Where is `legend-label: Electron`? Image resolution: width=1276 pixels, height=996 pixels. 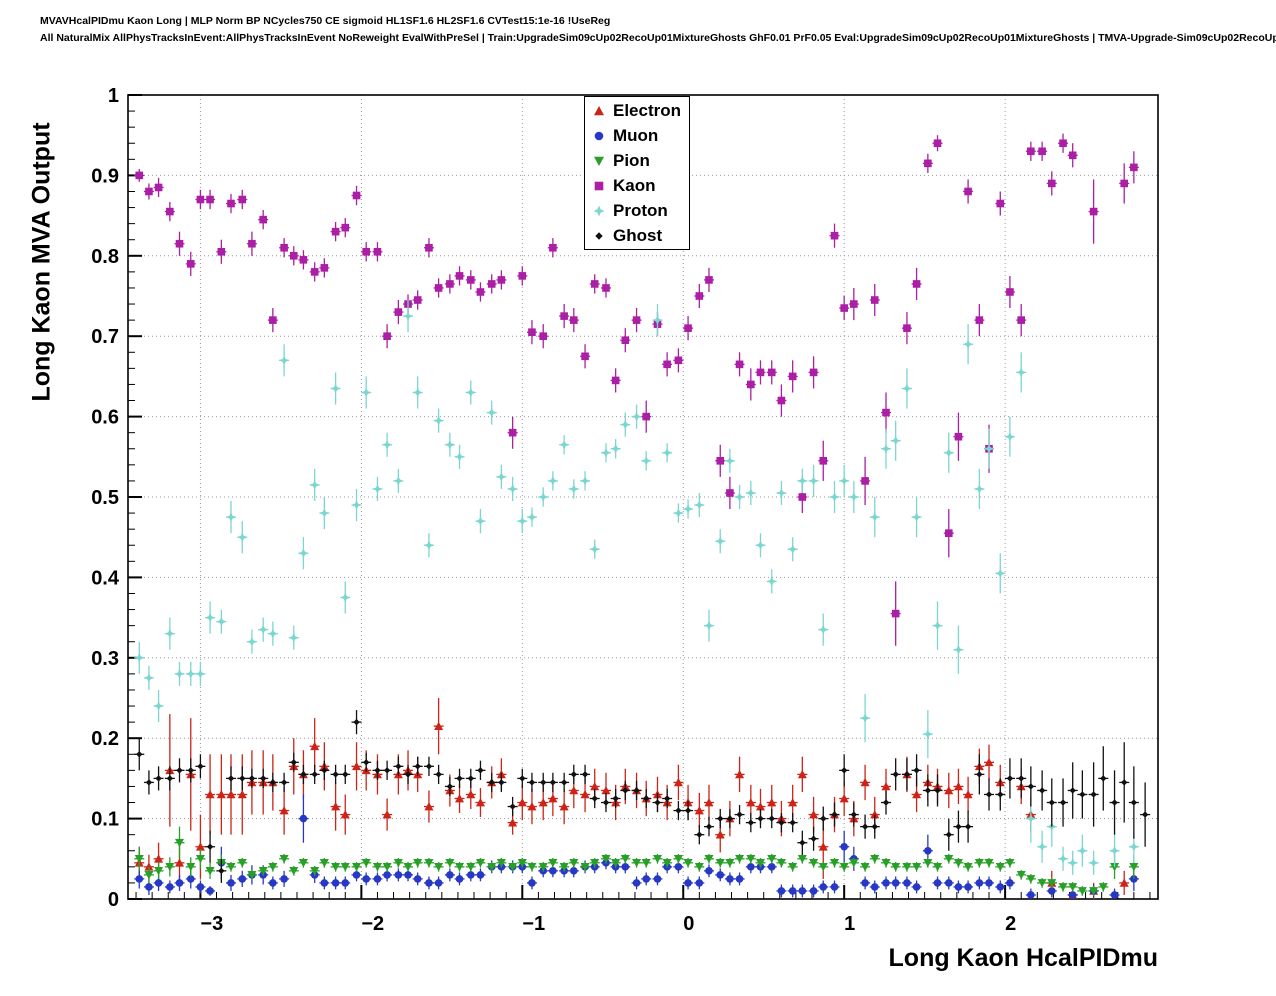 legend-label: Electron is located at coordinates (647, 110).